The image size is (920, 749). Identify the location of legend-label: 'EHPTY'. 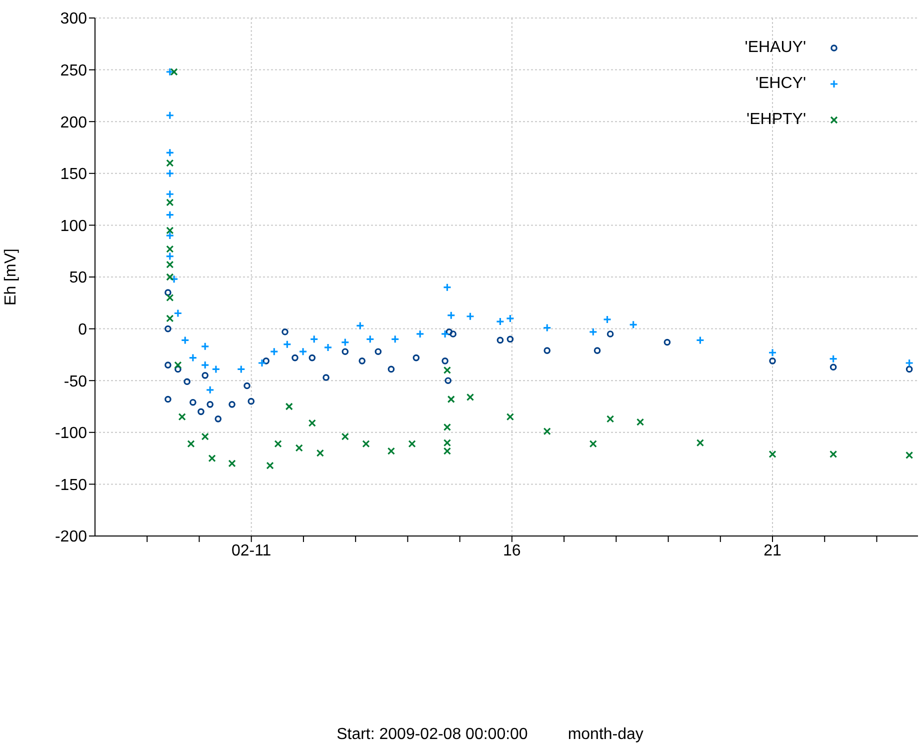
(776, 120).